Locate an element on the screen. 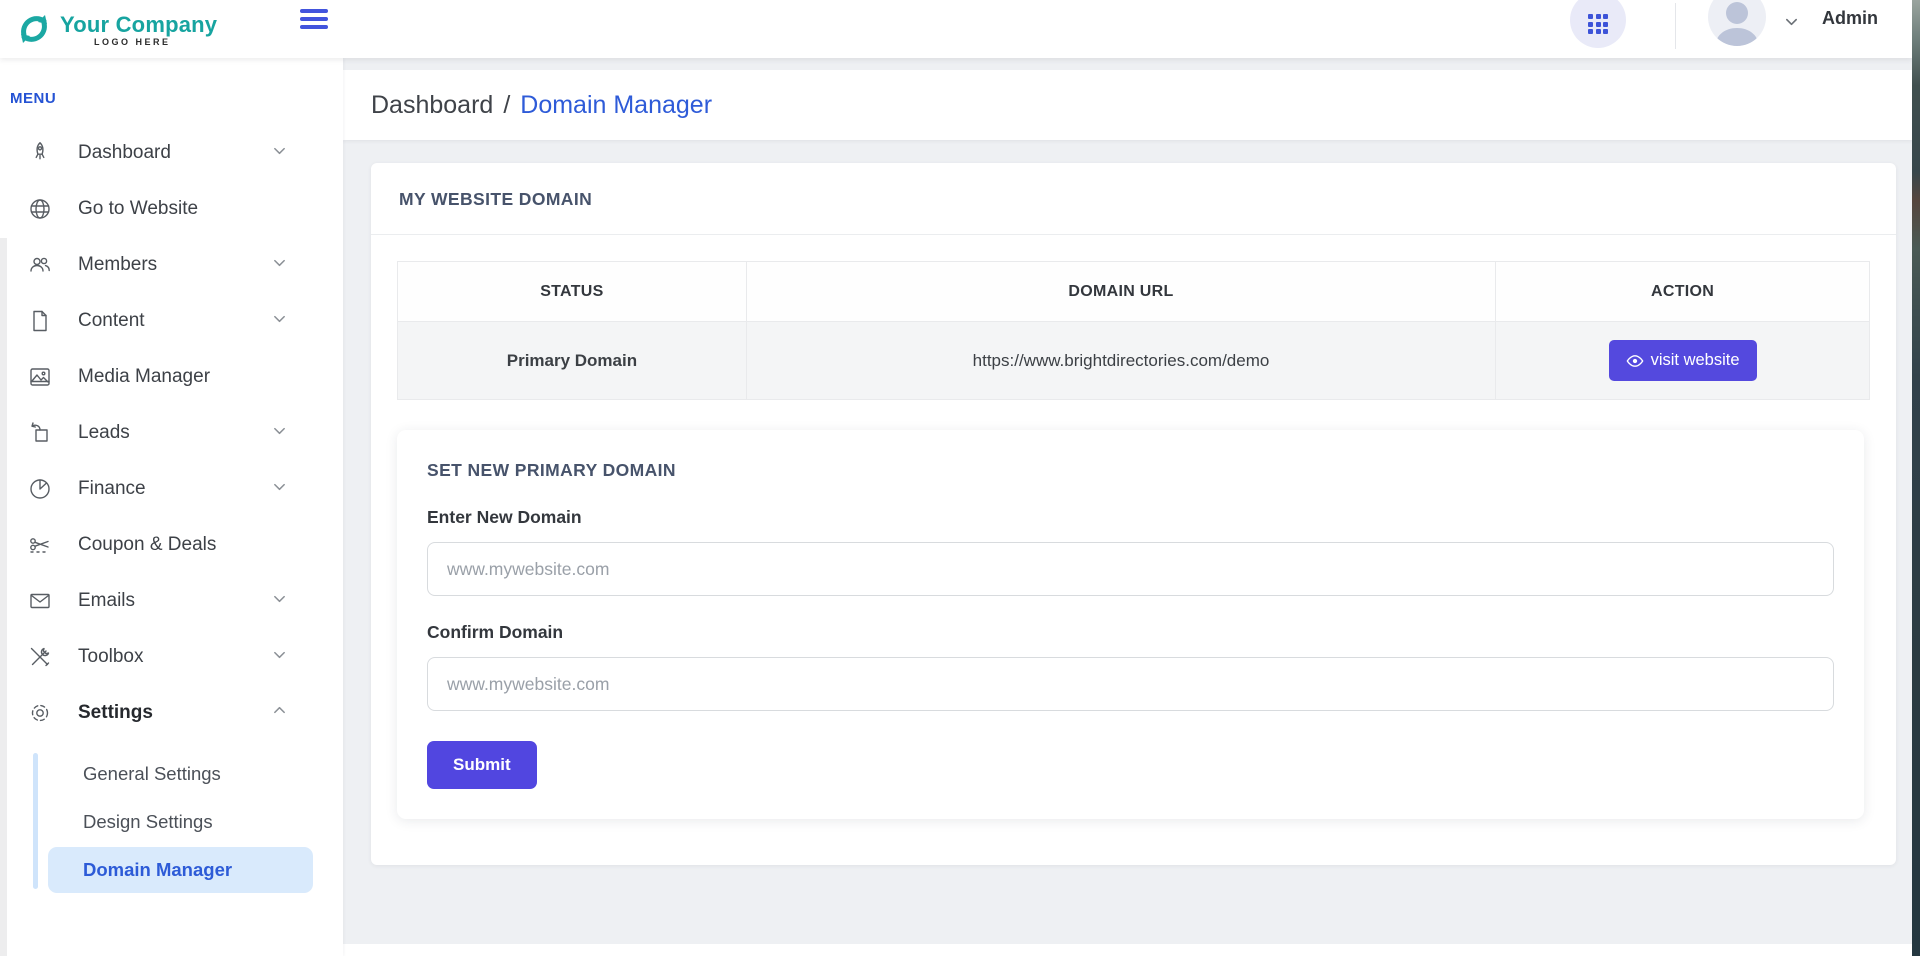  column-header-domain-url: DOMAIN URL is located at coordinates (1121, 291).